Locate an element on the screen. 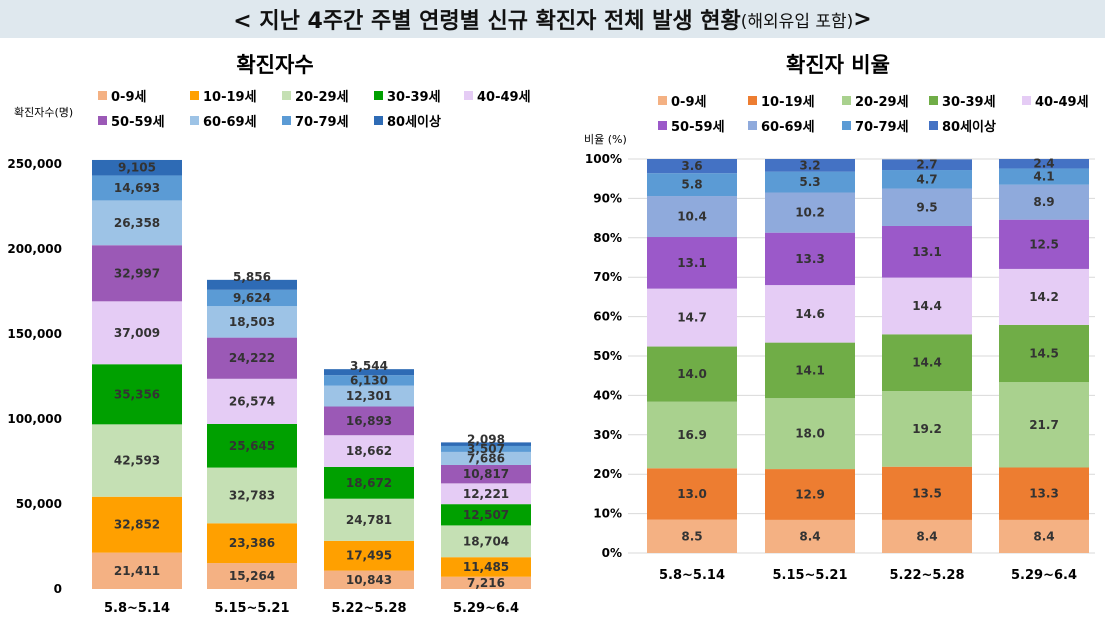 The width and height of the screenshot is (1105, 625). count-chart-value-label: 25,645 is located at coordinates (252, 446).